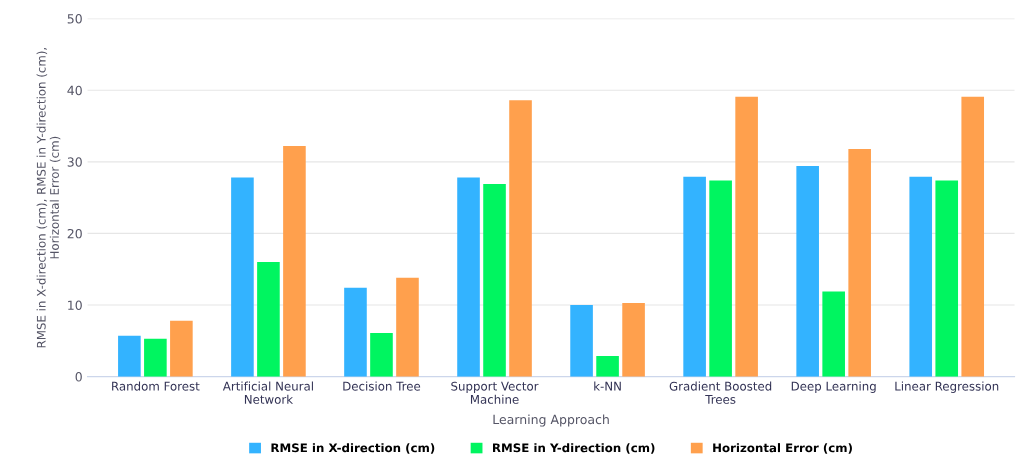 The width and height of the screenshot is (1030, 465). What do you see at coordinates (495, 392) in the screenshot?
I see `x-tick-label: Support Vector Machine` at bounding box center [495, 392].